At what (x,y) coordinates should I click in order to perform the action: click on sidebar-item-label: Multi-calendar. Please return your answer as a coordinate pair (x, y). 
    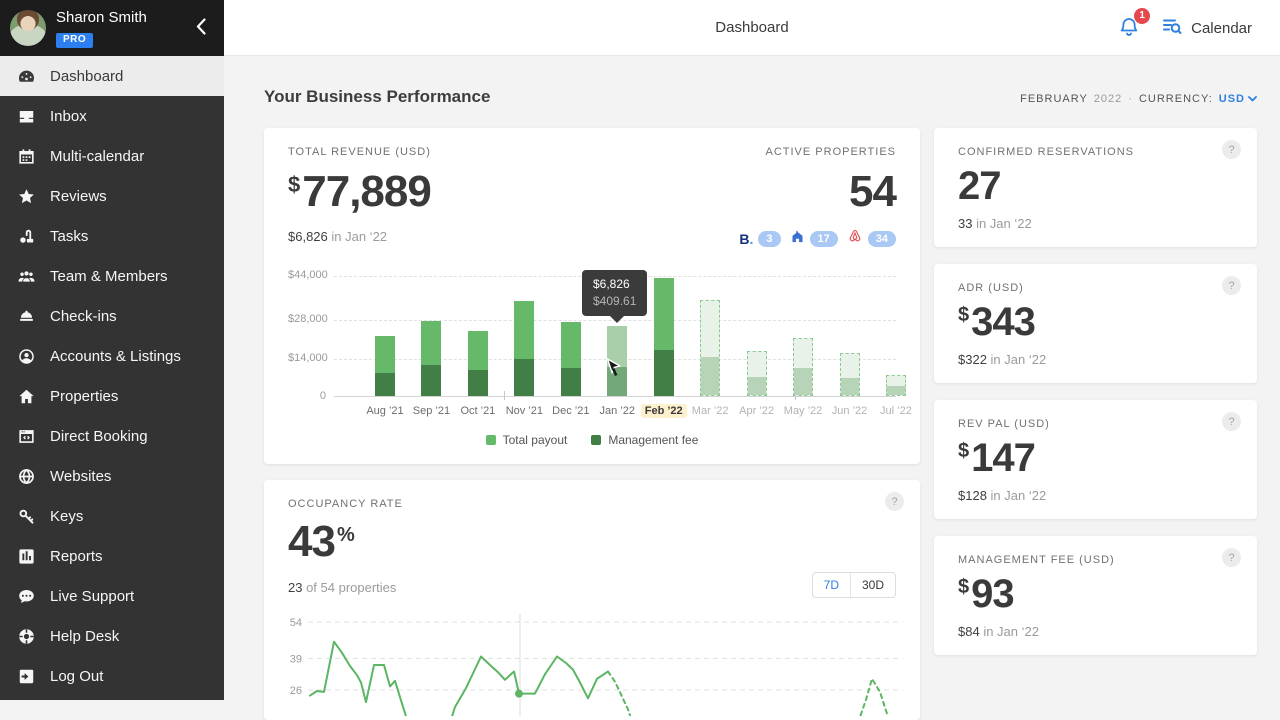
    Looking at the image, I should click on (97, 156).